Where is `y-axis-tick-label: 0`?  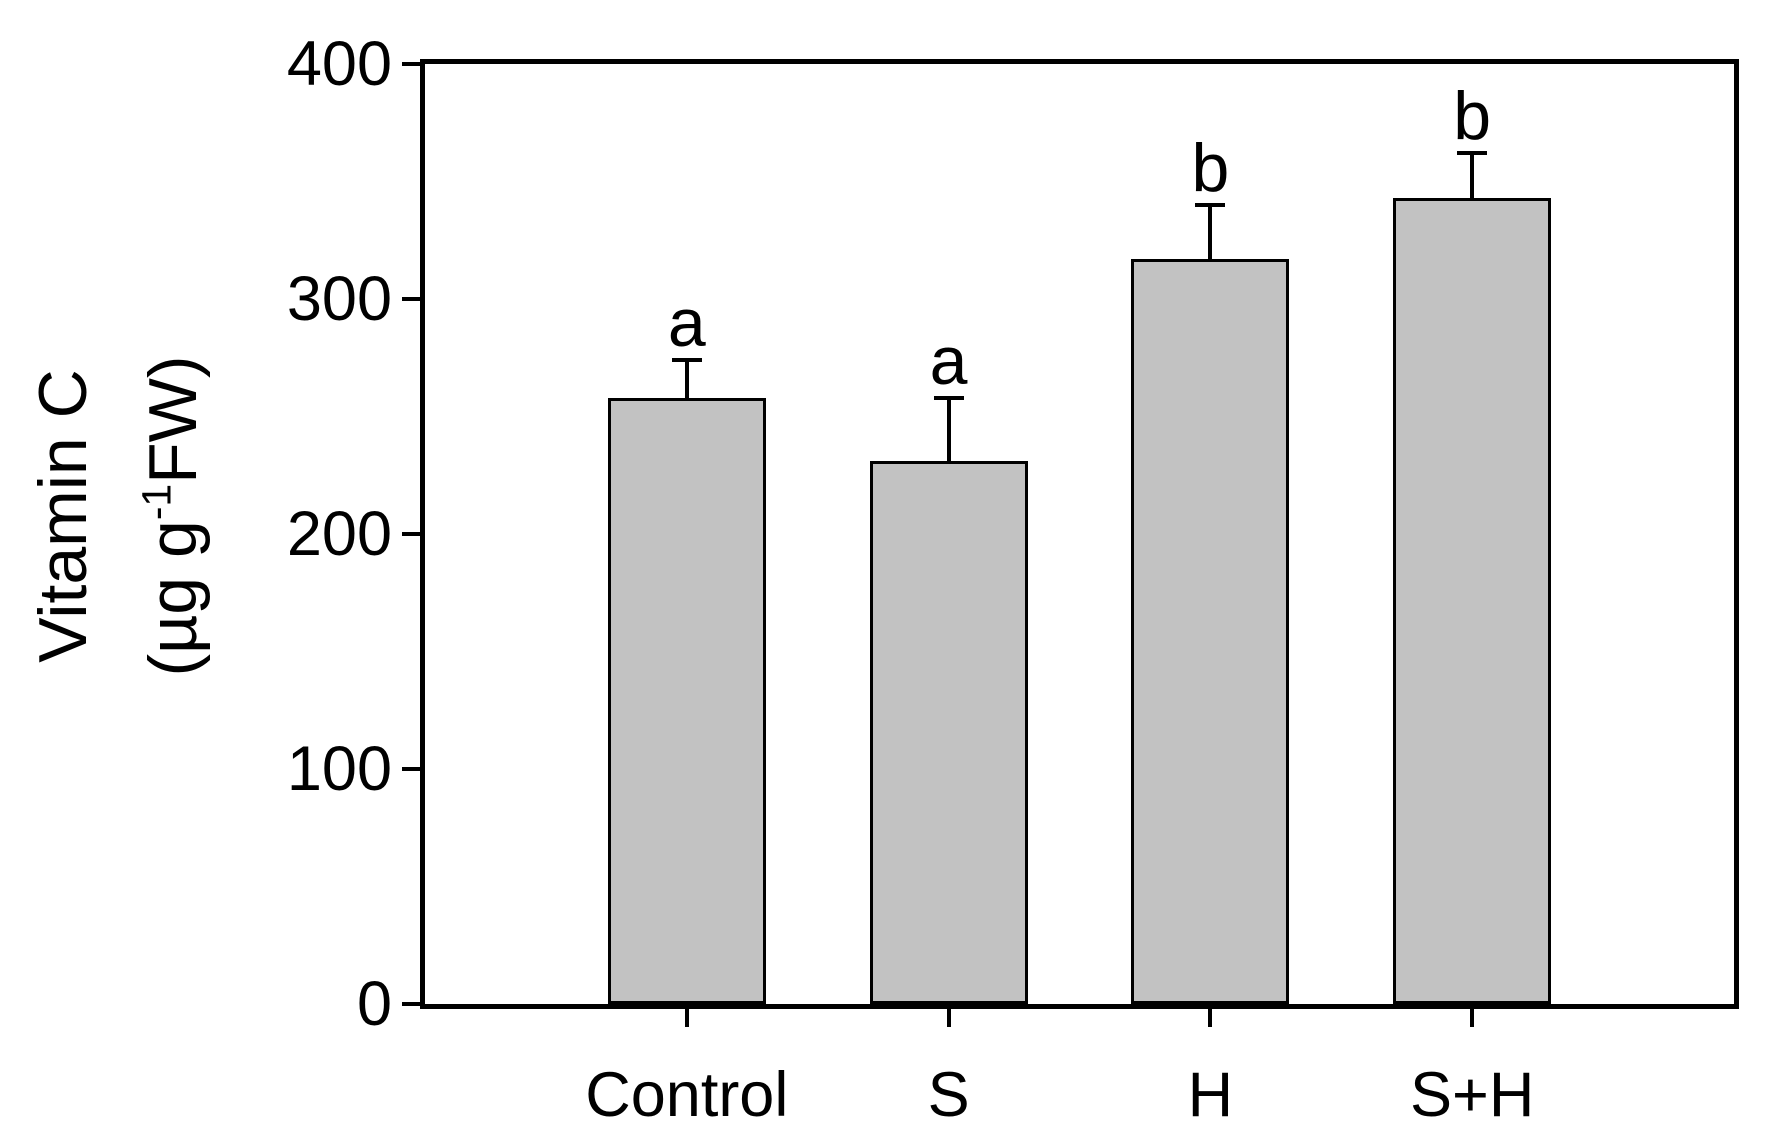 y-axis-tick-label: 0 is located at coordinates (374, 1004).